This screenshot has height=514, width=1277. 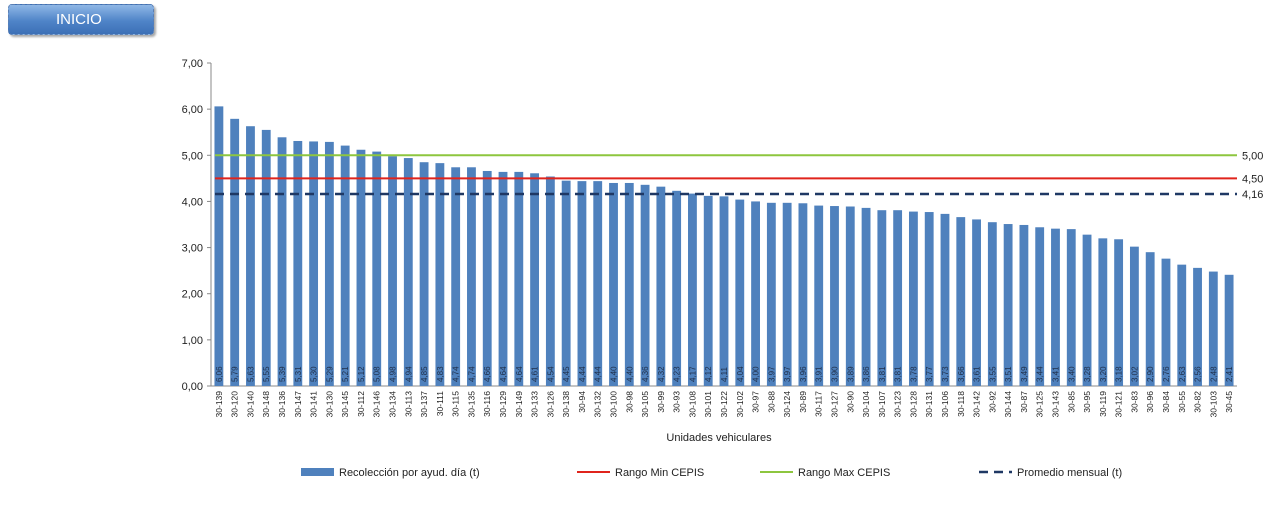 What do you see at coordinates (756, 402) in the screenshot?
I see `x-tick-label: 30-97` at bounding box center [756, 402].